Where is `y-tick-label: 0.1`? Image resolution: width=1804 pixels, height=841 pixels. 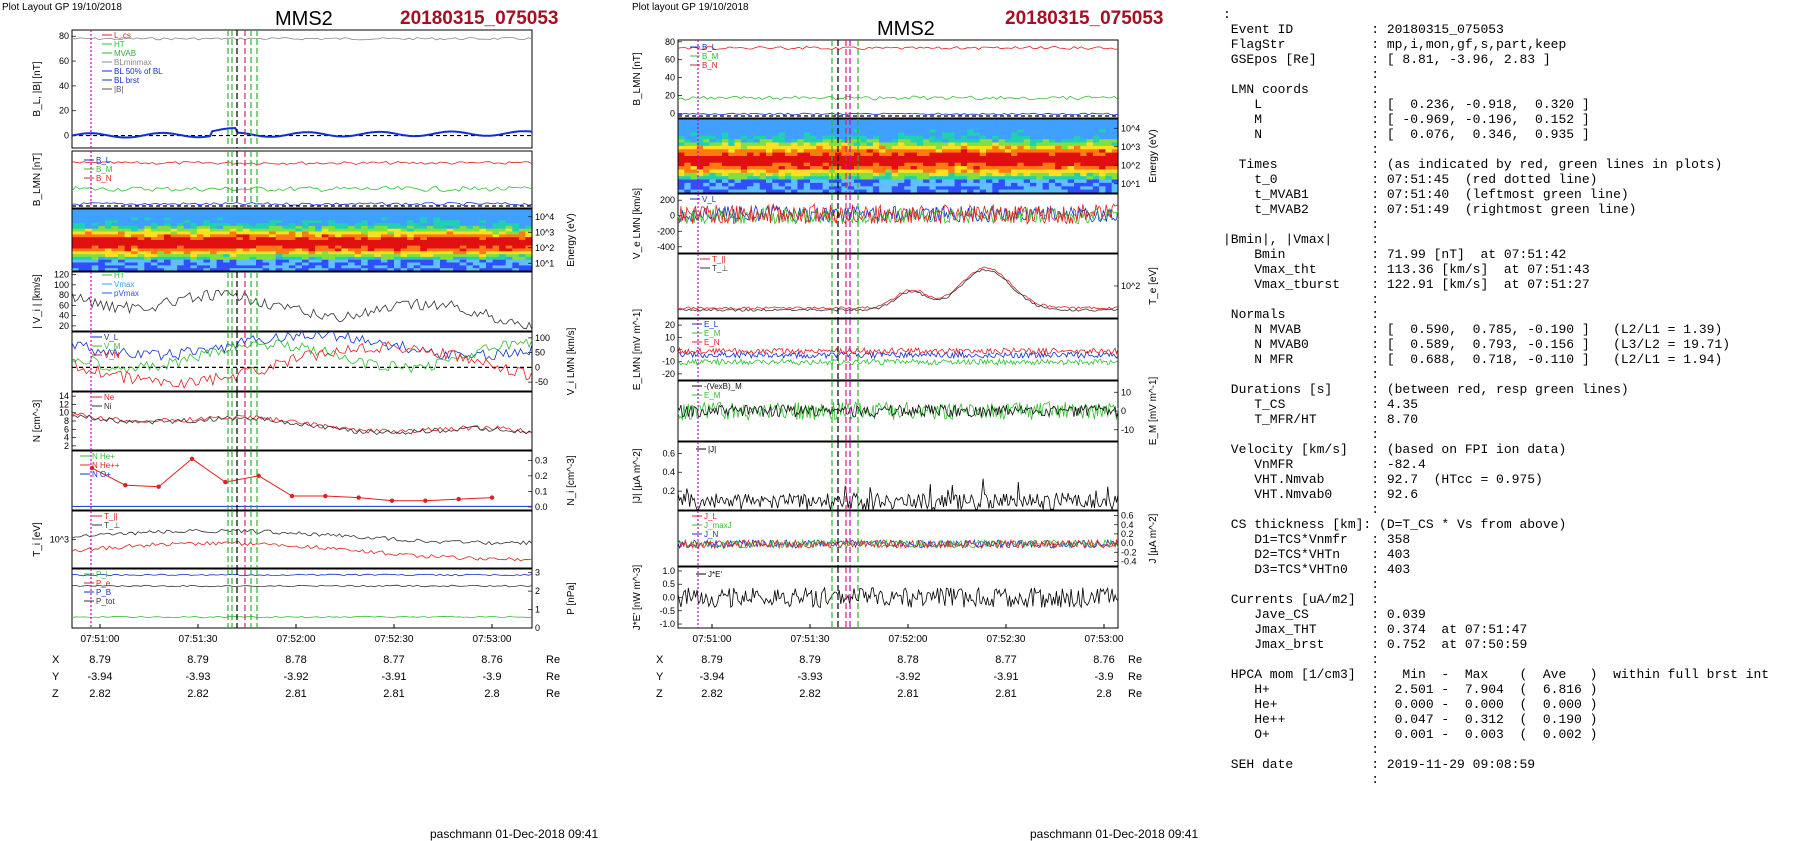 y-tick-label: 0.1 is located at coordinates (541, 491).